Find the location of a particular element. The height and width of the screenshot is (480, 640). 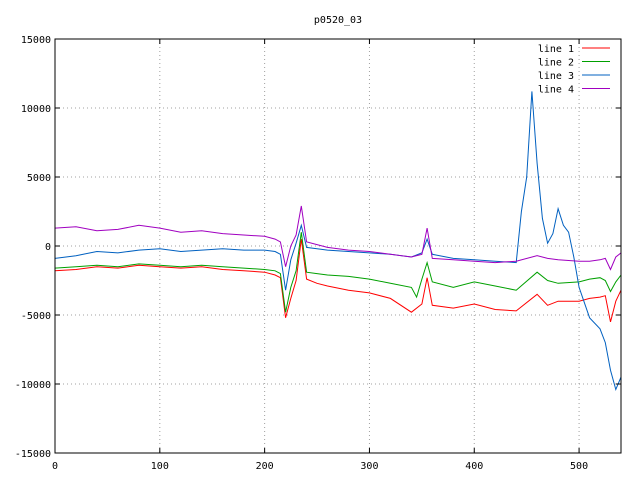

y-tick-label: 15000 is located at coordinates (36, 40).